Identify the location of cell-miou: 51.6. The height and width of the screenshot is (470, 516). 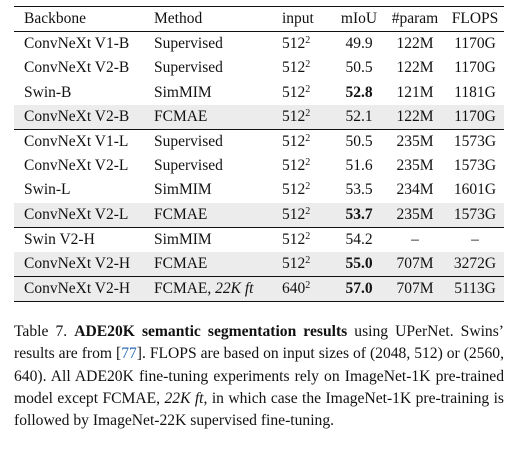
(359, 166).